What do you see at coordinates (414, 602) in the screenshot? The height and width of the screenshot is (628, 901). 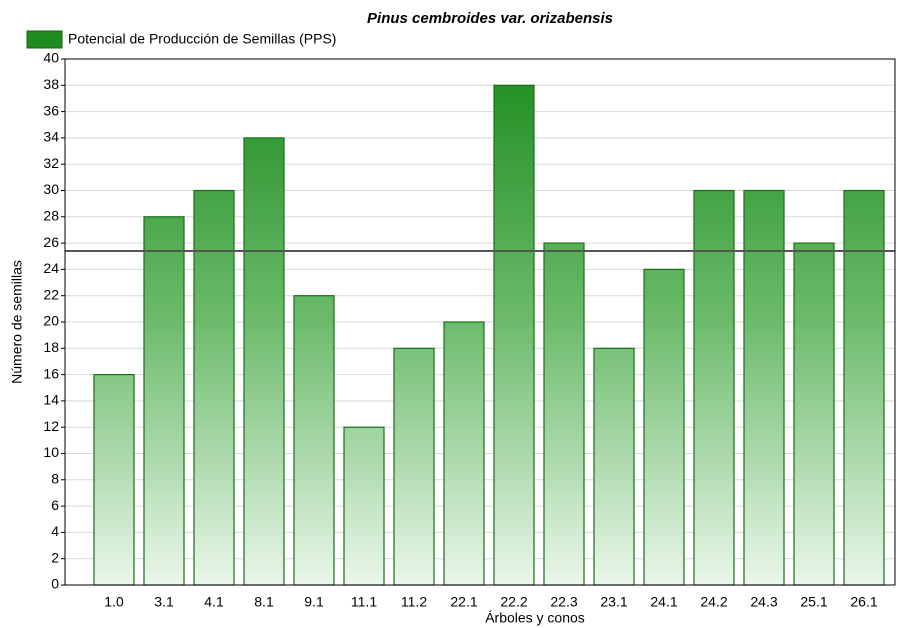 I see `x-tick-label: 11.2` at bounding box center [414, 602].